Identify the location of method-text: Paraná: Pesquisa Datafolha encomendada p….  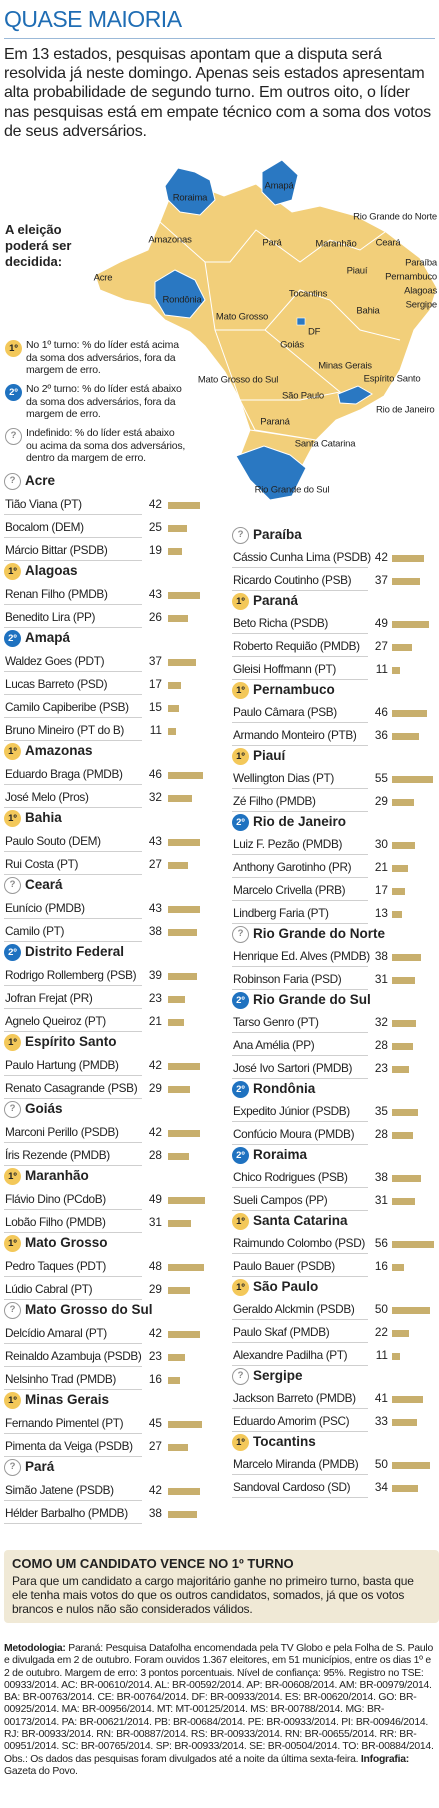
(219, 1704).